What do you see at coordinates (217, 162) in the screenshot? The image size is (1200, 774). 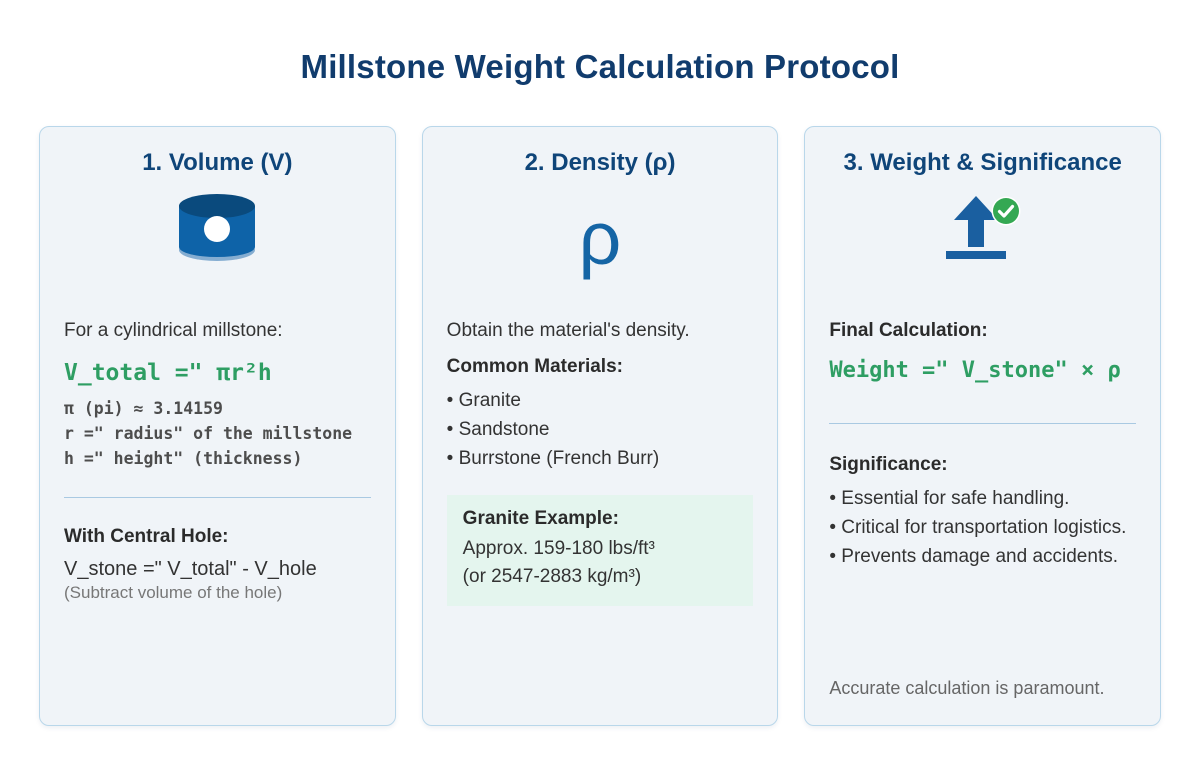 I see `card-volume-title: 1. Volume (V)` at bounding box center [217, 162].